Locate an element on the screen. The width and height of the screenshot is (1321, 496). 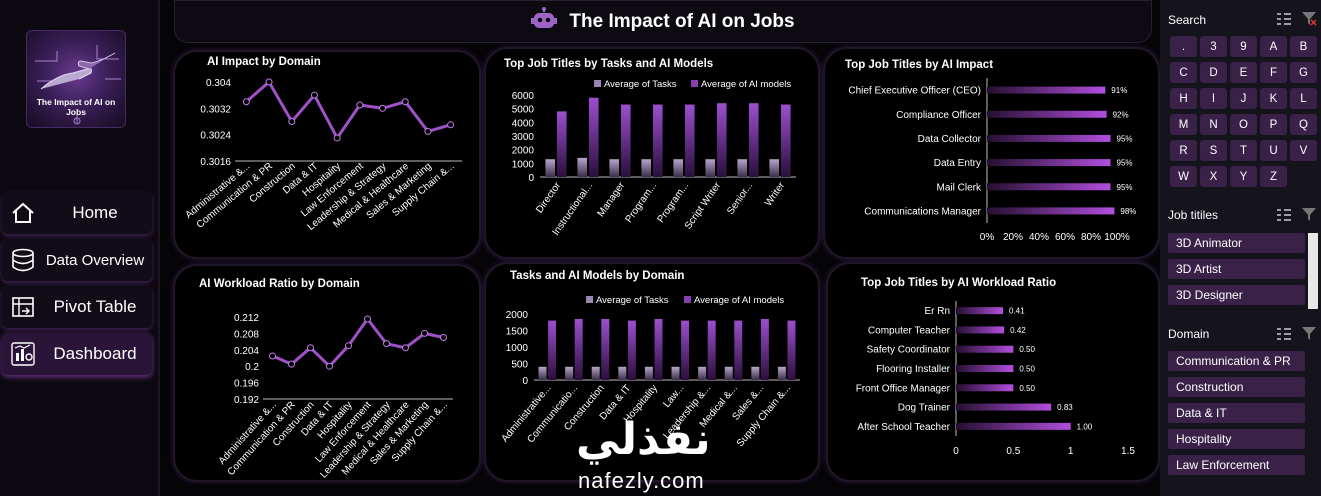
job-title-item: 3D Animator is located at coordinates (1236, 243).